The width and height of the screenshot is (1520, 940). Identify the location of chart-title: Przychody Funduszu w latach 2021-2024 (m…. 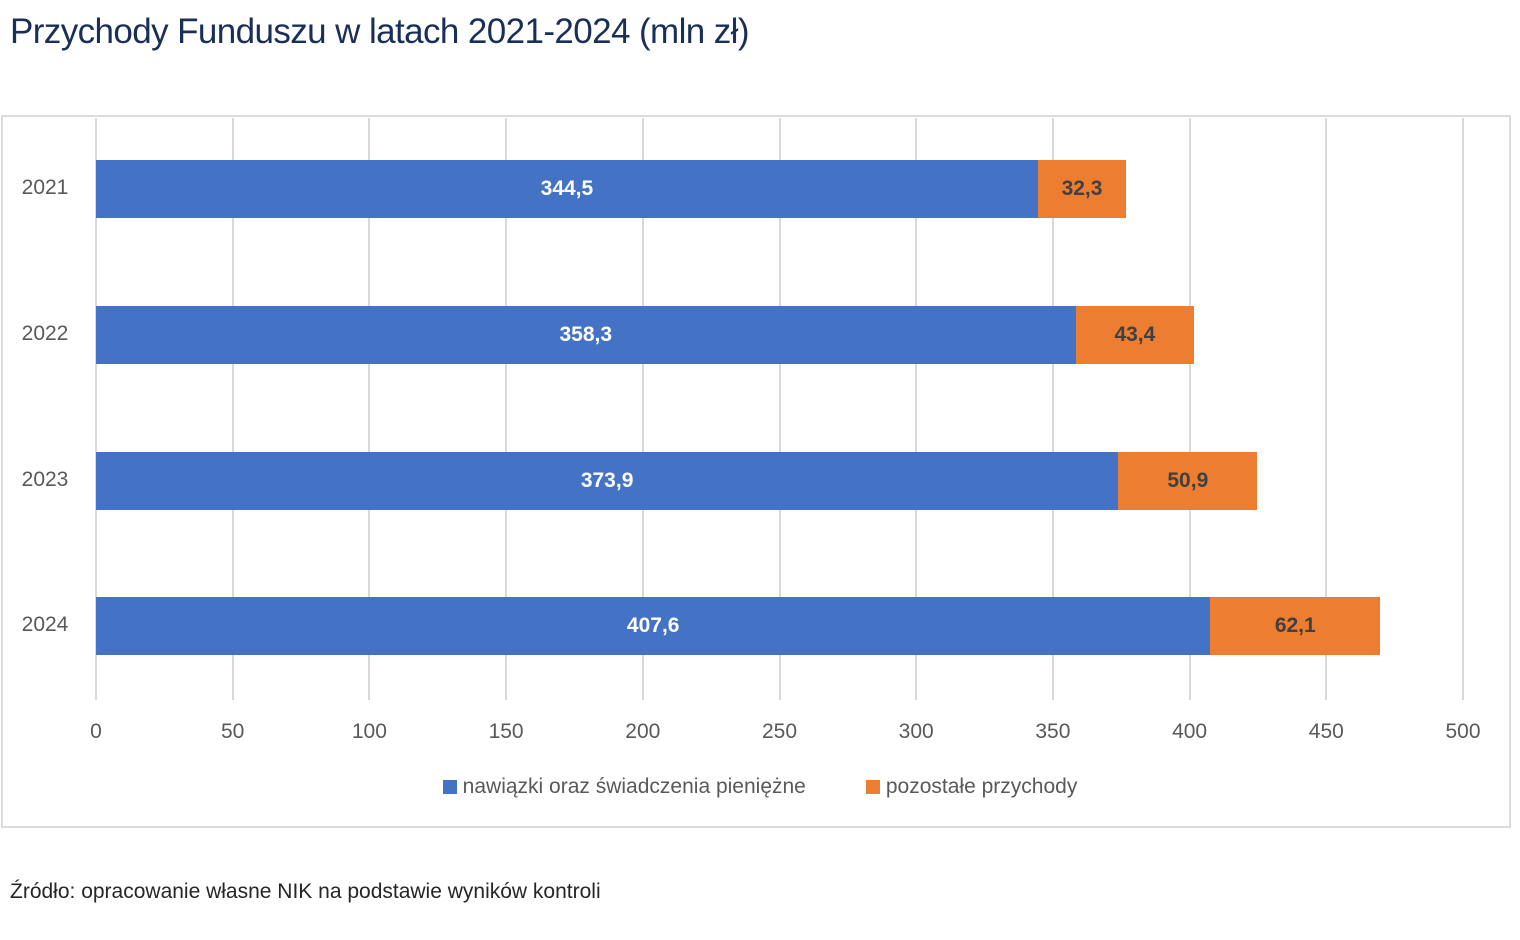
(379, 31).